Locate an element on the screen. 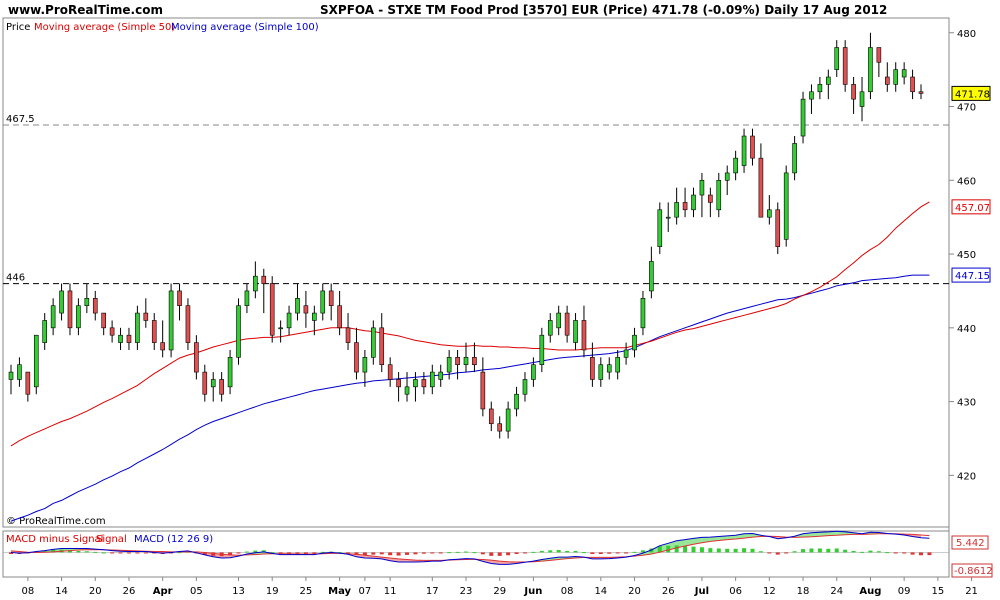 The height and width of the screenshot is (600, 1000). macd-signal-line is located at coordinates (470, 548).